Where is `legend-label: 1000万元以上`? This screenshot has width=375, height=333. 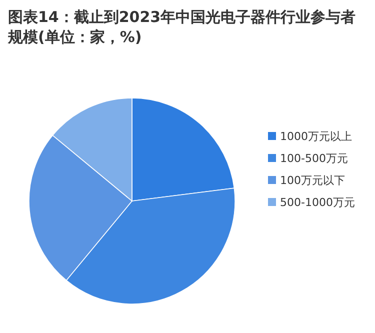 legend-label: 1000万元以上 is located at coordinates (316, 136).